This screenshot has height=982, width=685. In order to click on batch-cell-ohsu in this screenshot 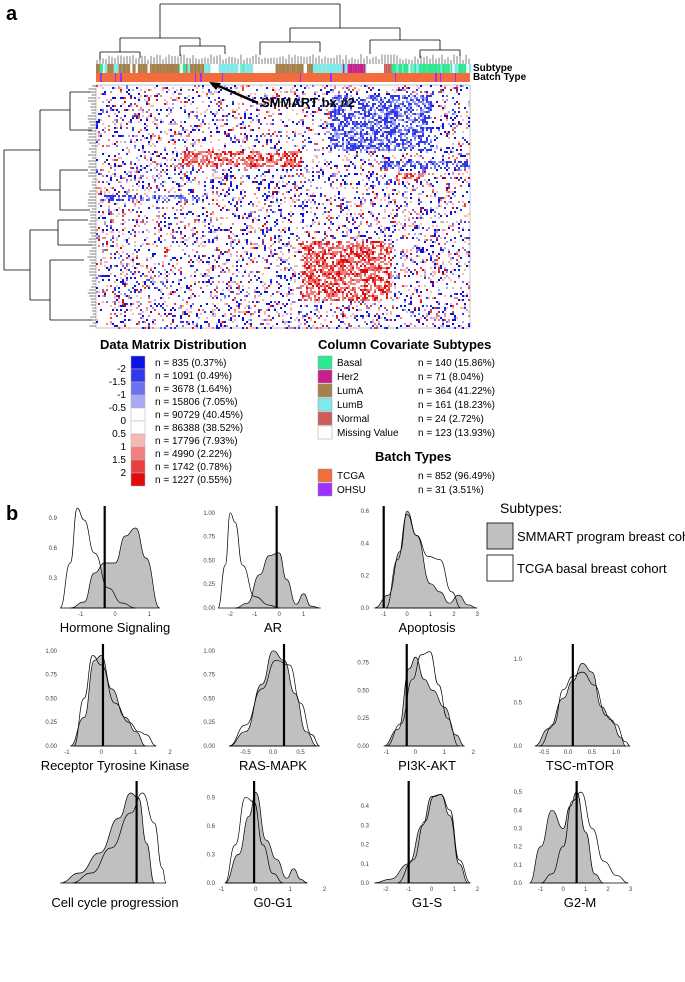, I will do `click(440, 77)`.